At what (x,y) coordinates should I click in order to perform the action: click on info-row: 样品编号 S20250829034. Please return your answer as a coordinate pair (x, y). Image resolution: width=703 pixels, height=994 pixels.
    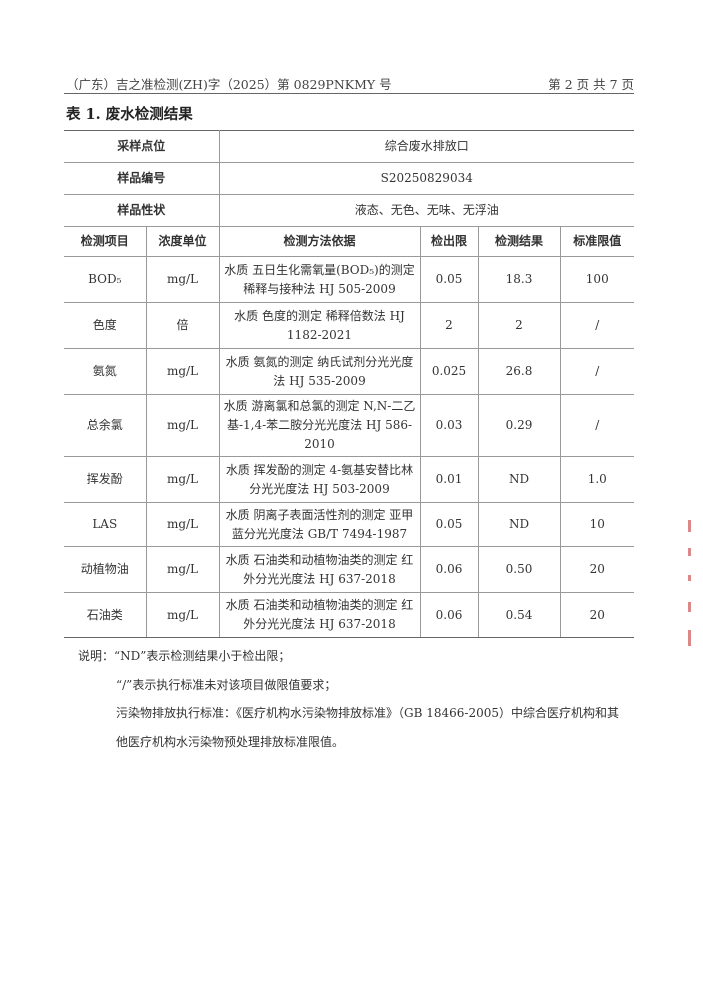
    Looking at the image, I should click on (349, 178).